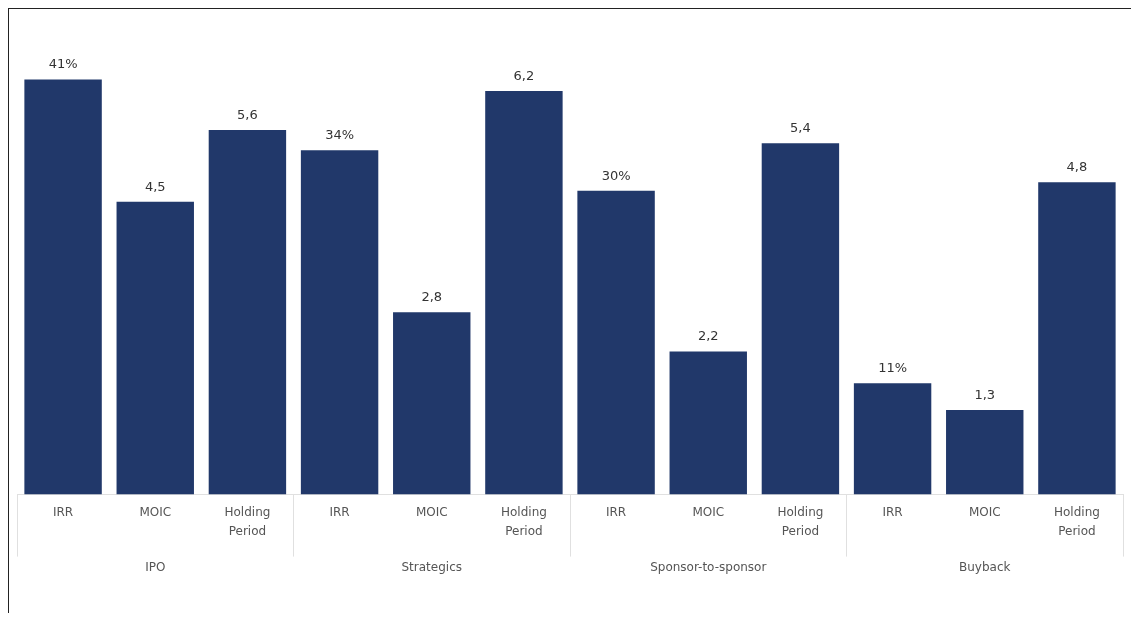  Describe the element at coordinates (340, 135) in the screenshot. I see `data-label: 34%` at that location.